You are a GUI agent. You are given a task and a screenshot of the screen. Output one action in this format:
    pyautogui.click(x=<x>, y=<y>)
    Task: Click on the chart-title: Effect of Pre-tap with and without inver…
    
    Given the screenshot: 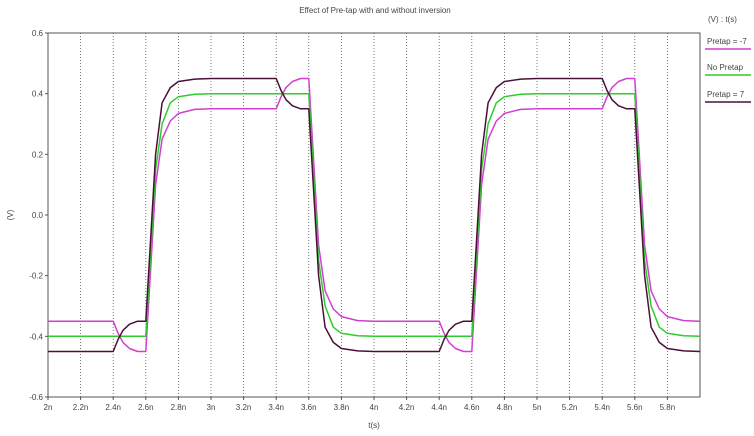 What is the action you would take?
    pyautogui.click(x=375, y=10)
    